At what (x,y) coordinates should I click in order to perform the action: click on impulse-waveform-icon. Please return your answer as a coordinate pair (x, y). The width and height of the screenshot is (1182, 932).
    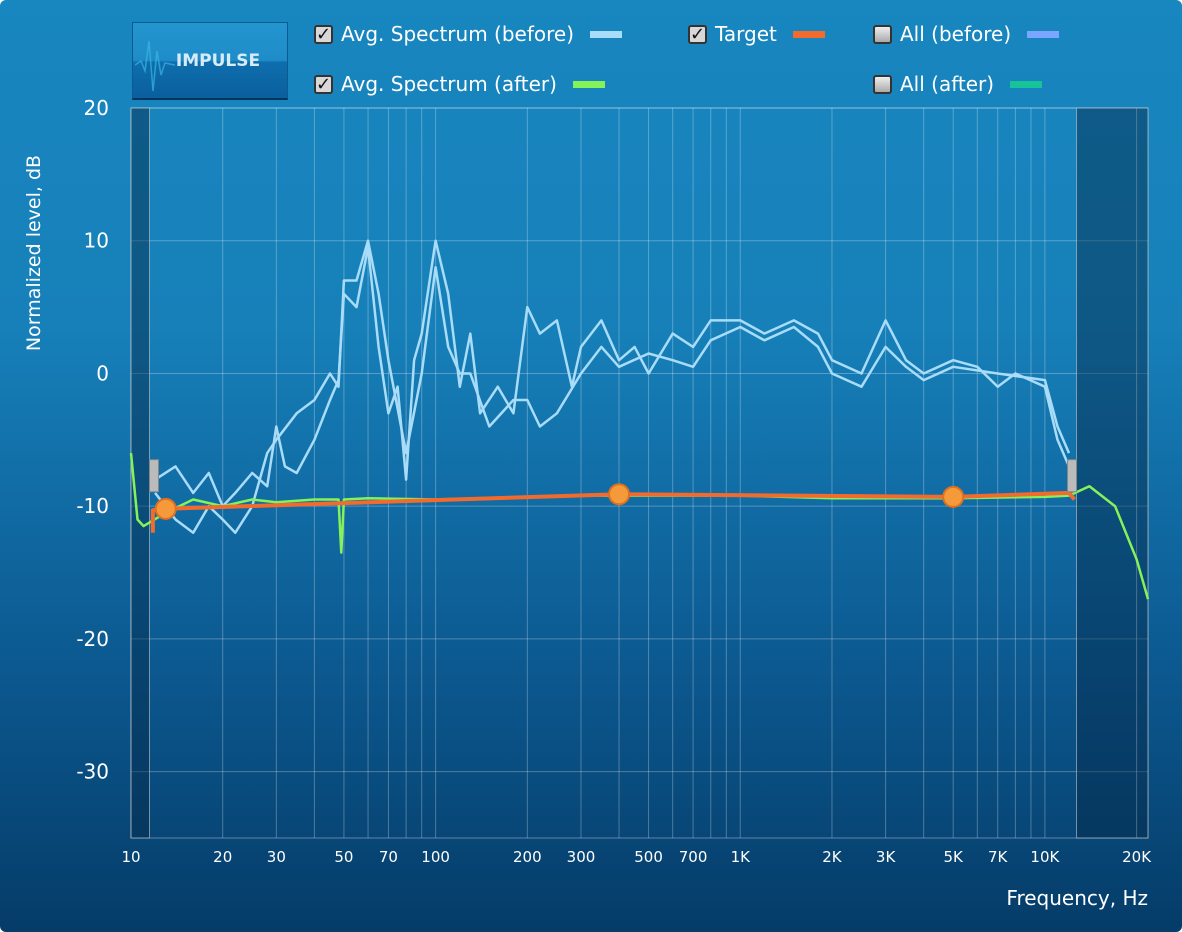
    Looking at the image, I should click on (155, 66).